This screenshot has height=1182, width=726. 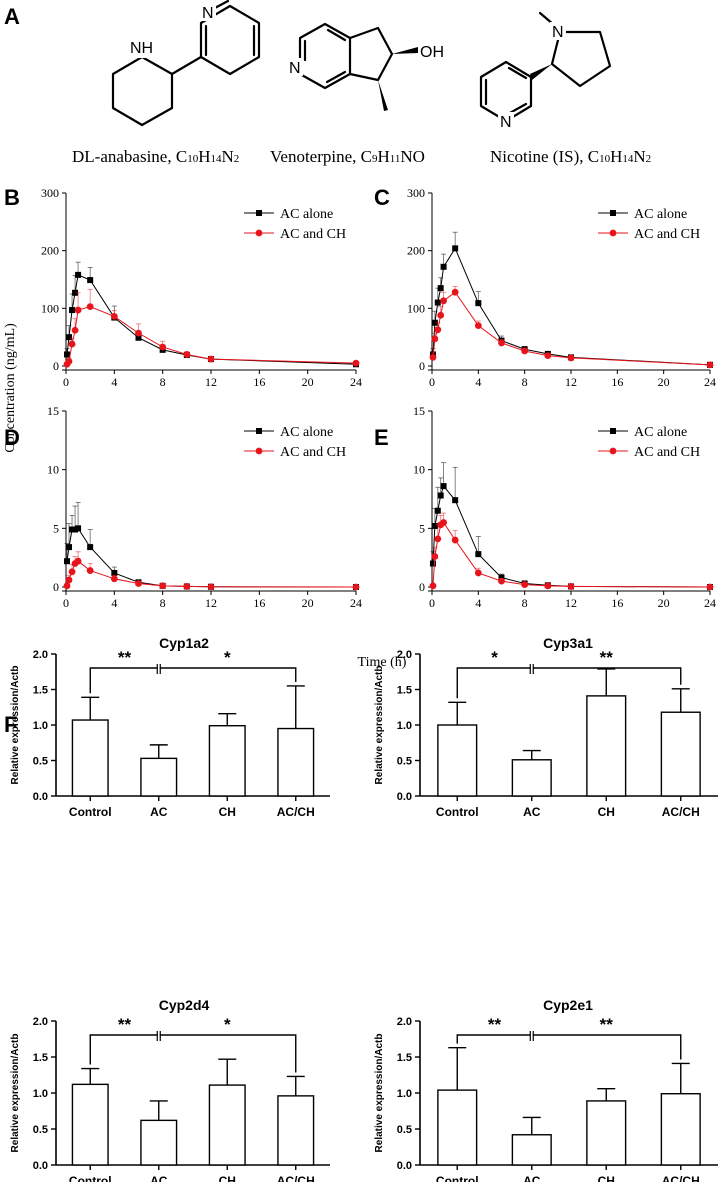 What do you see at coordinates (541, 72) in the screenshot?
I see `stereo-wedge-bond` at bounding box center [541, 72].